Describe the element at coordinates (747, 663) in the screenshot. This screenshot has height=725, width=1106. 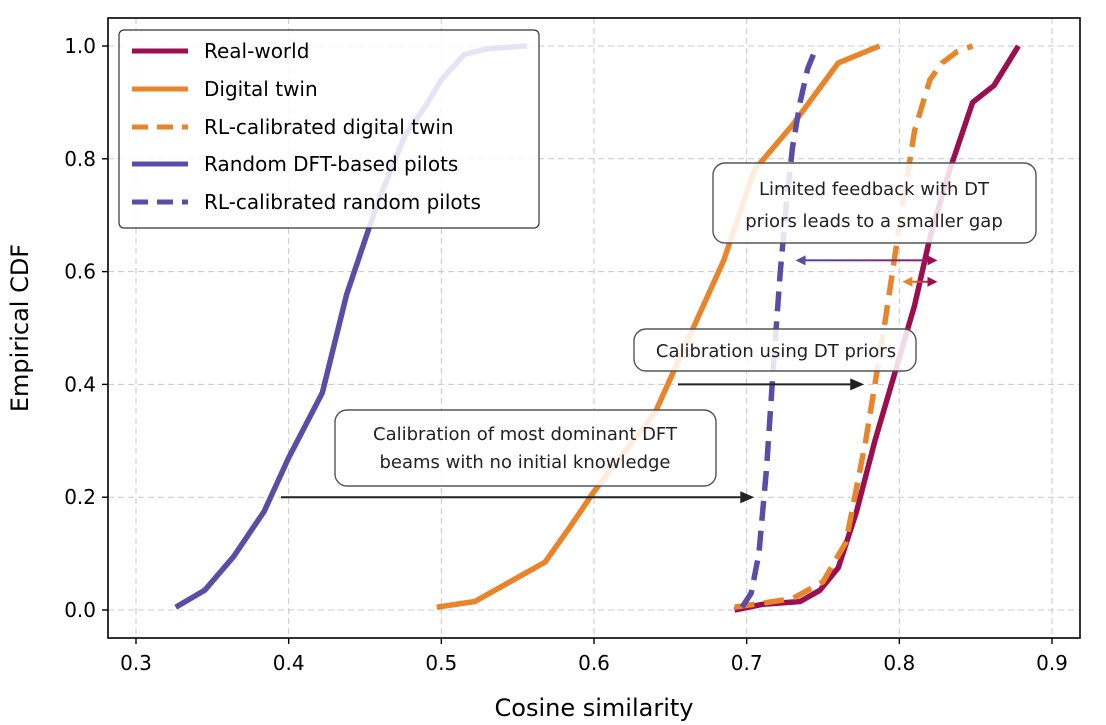
I see `x-tick-label: 0.7` at that location.